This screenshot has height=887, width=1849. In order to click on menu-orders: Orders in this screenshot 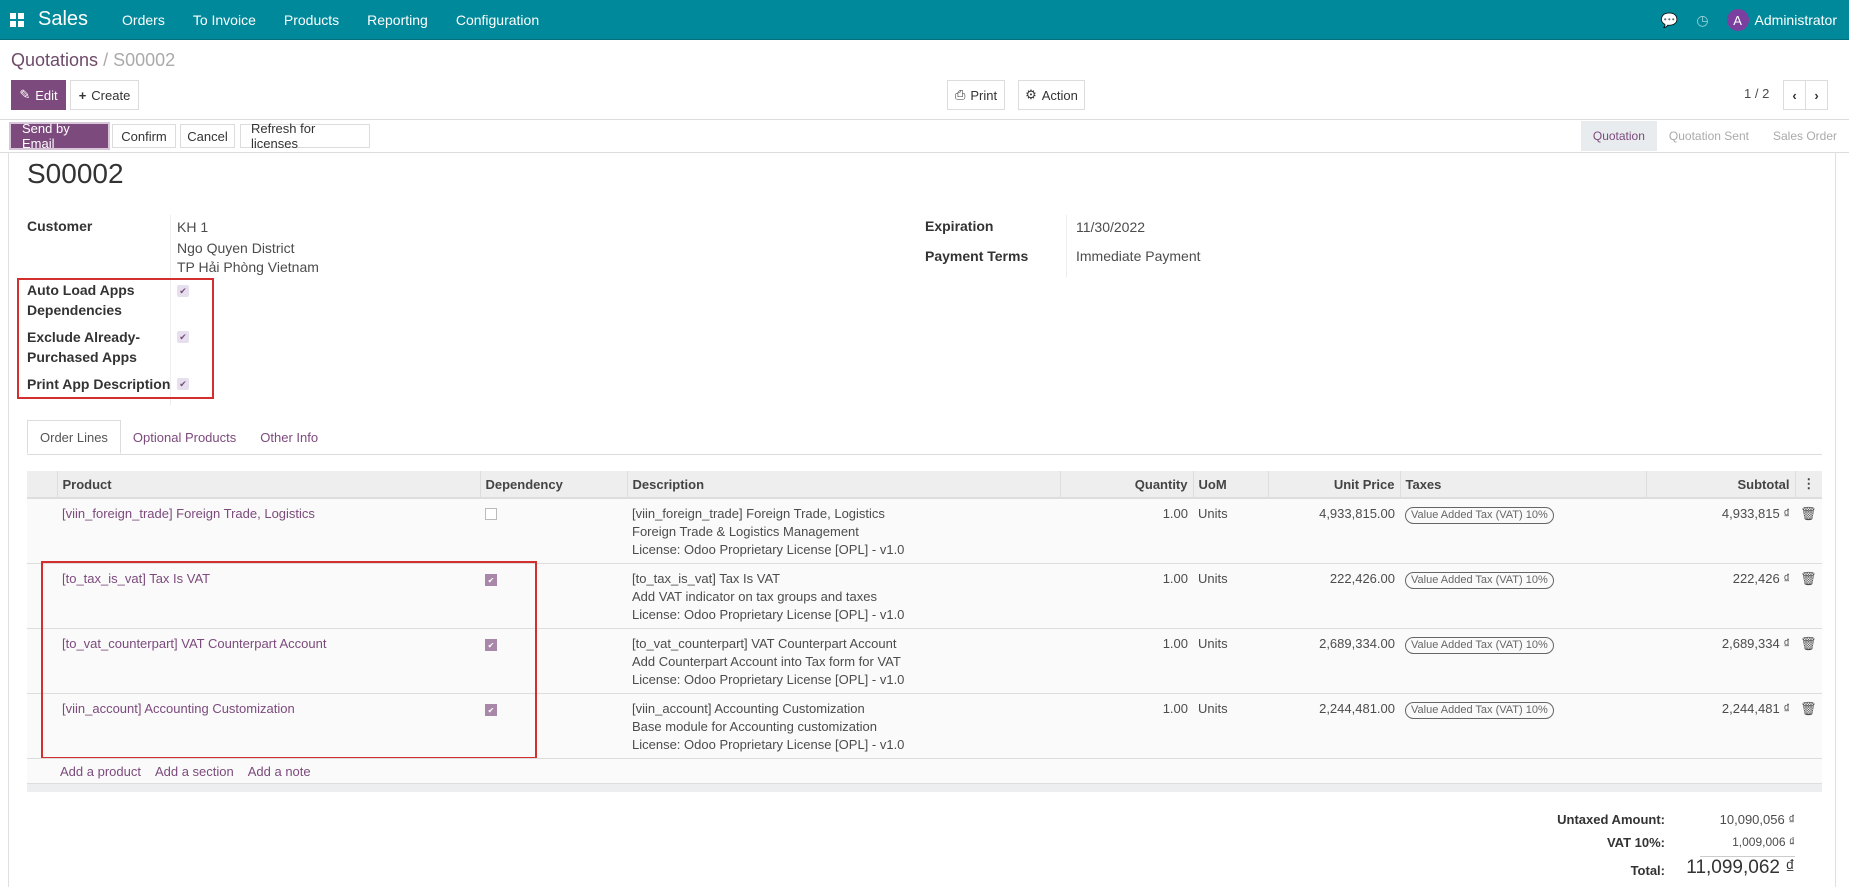, I will do `click(143, 19)`.